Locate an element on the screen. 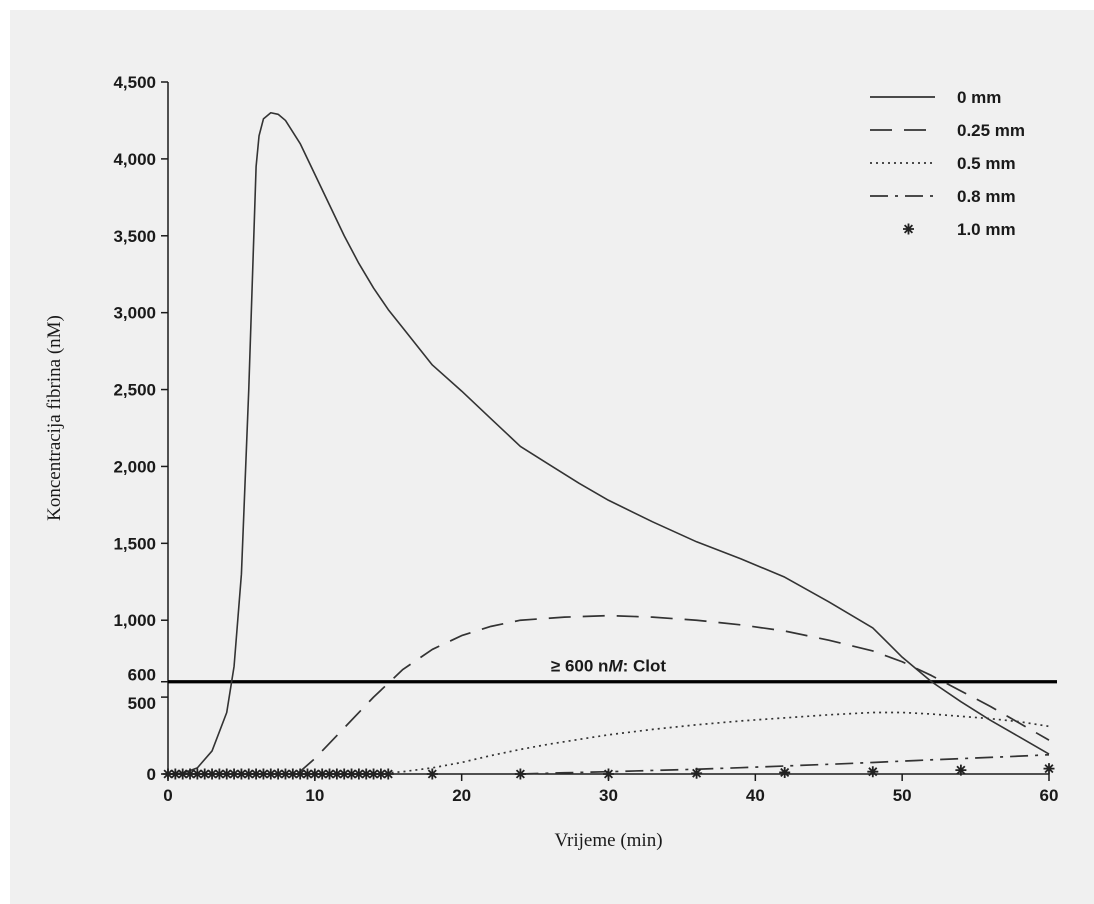  y-tick-label: 600 is located at coordinates (142, 675).